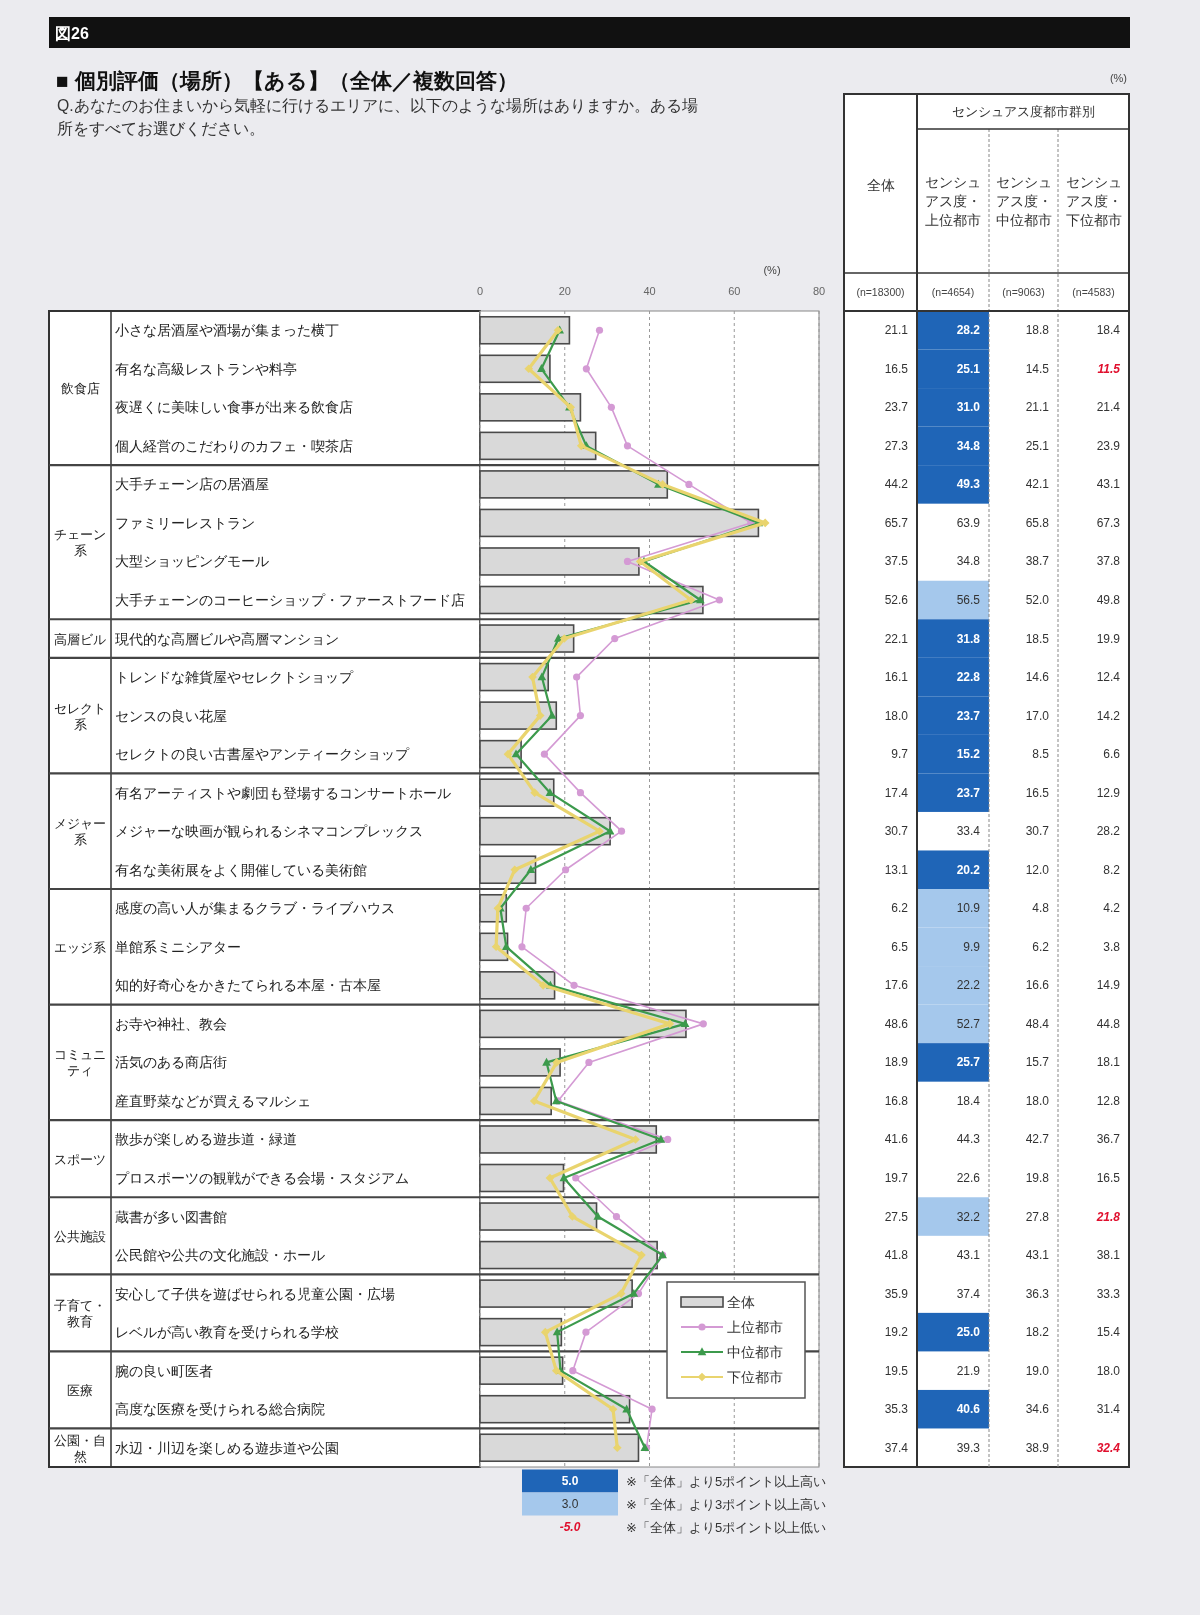 The height and width of the screenshot is (1615, 1200). Describe the element at coordinates (220, 1255) in the screenshot. I see `y-tick-label: 公民館や公共の文化施設・ホール` at that location.